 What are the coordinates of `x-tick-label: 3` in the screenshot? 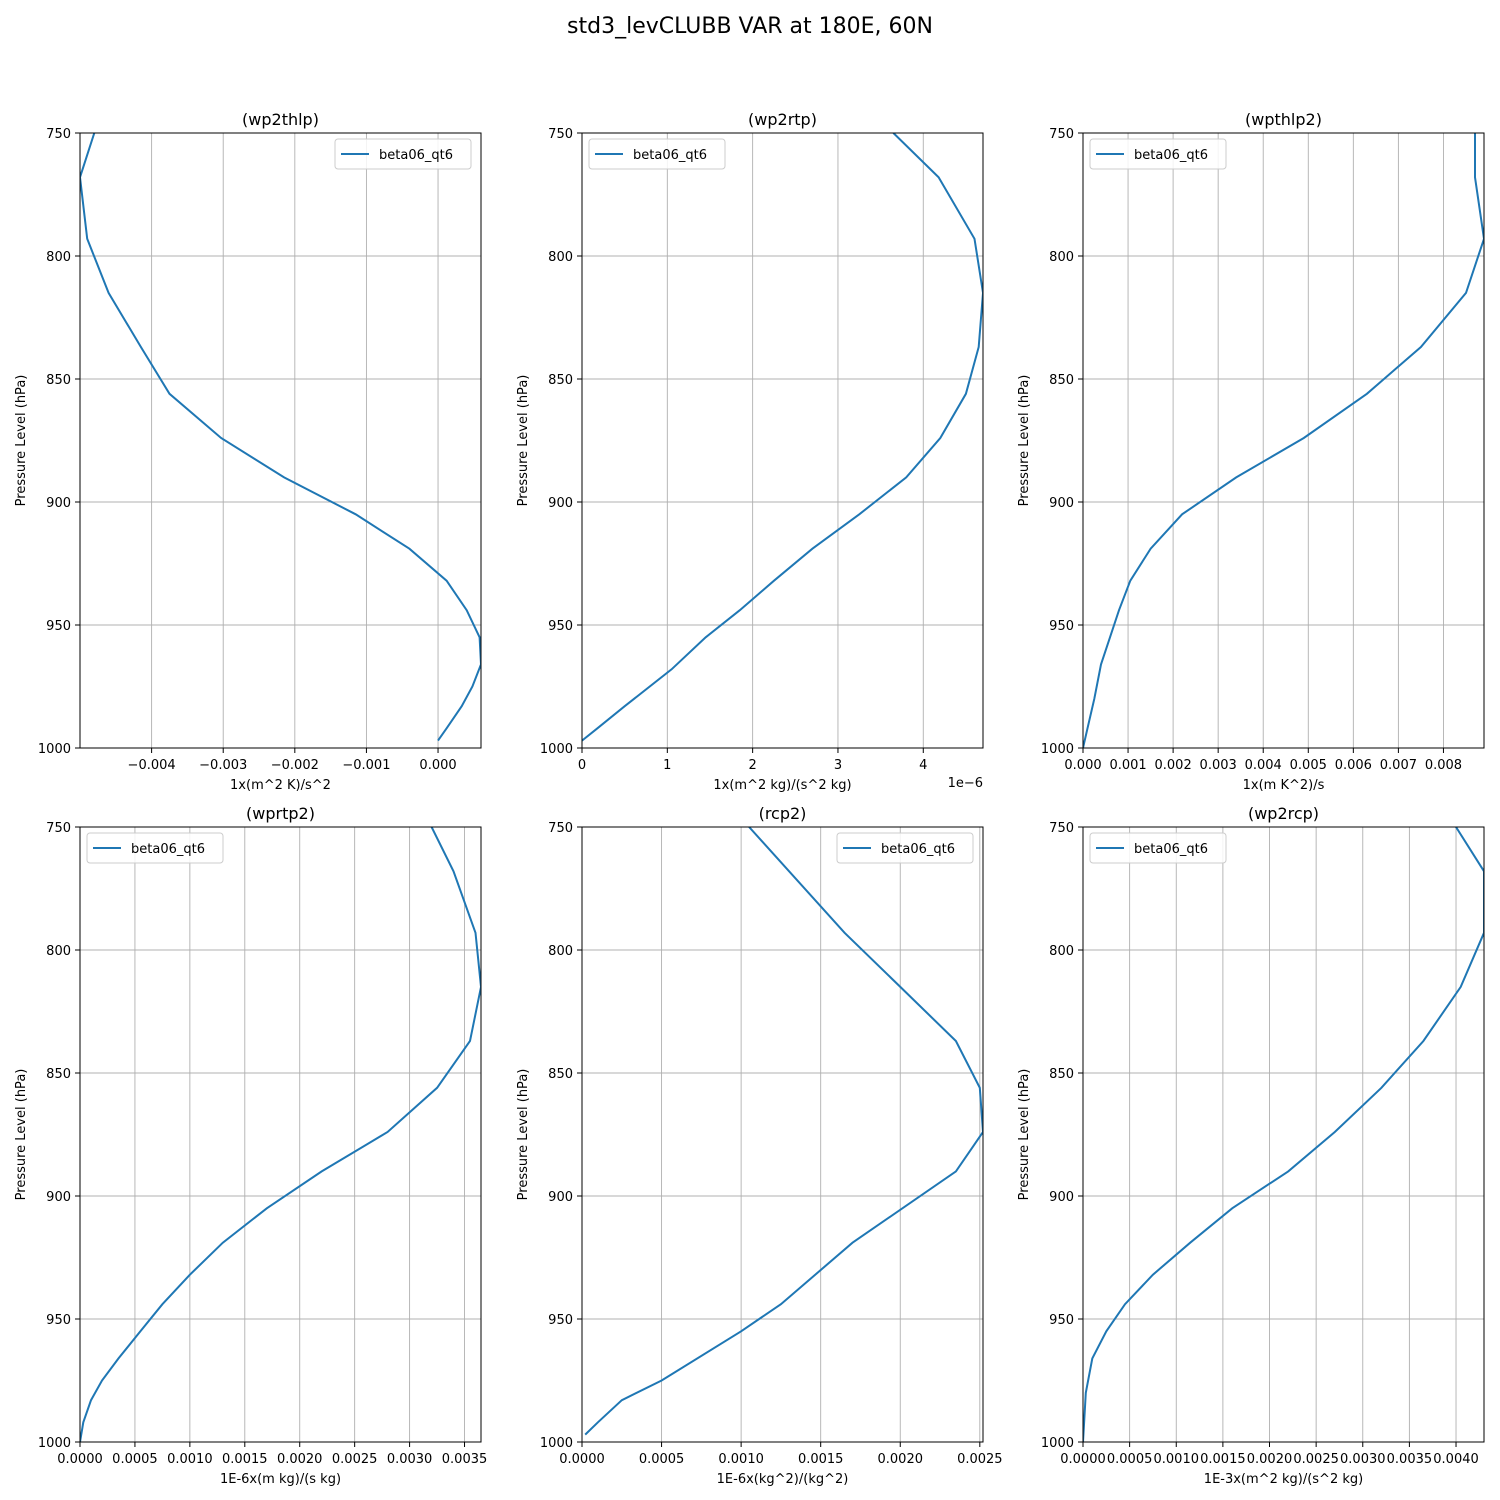 It's located at (838, 765).